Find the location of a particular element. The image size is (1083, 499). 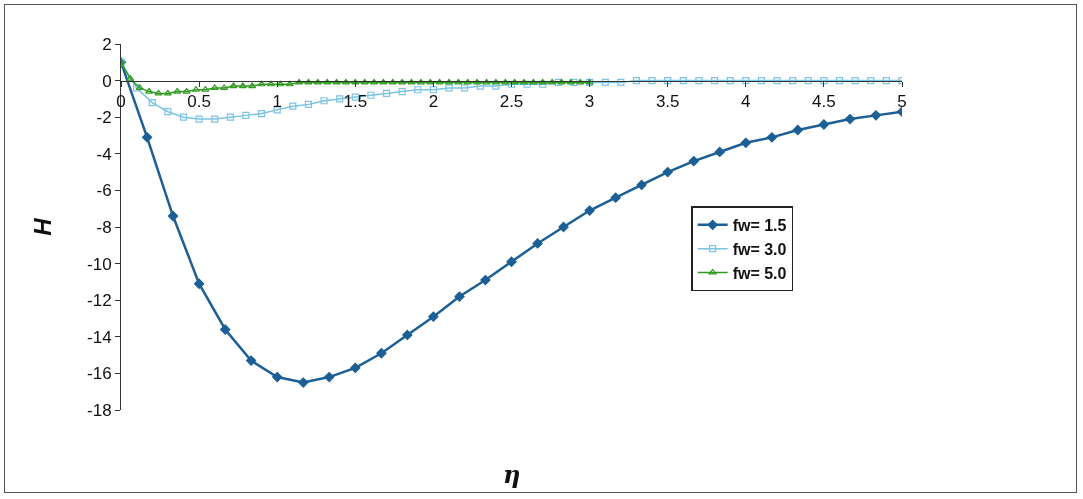

x-tick-label: 3.5 is located at coordinates (667, 101).